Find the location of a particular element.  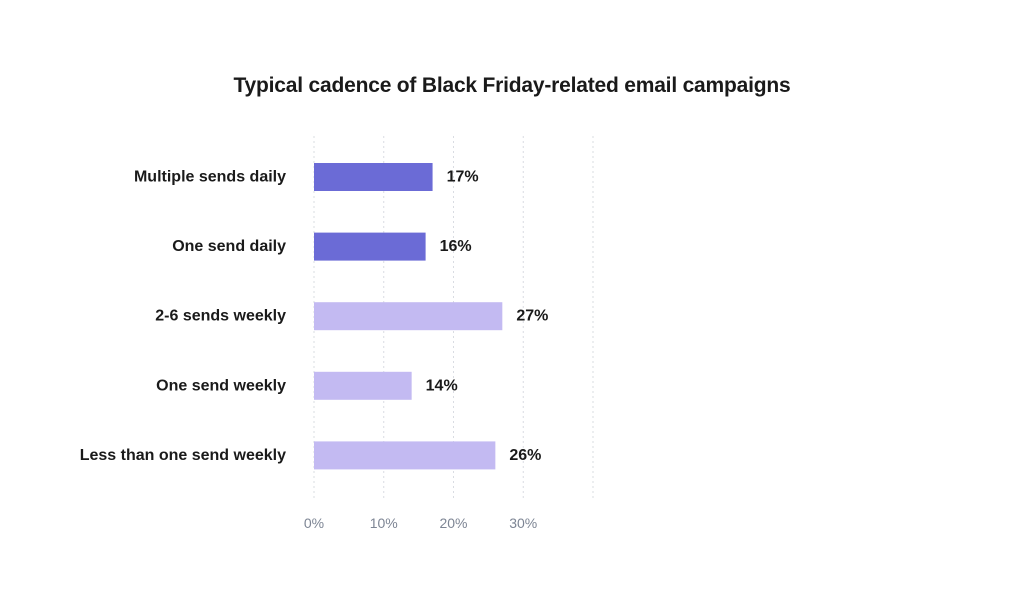

x-tick-label: 10% is located at coordinates (384, 523).